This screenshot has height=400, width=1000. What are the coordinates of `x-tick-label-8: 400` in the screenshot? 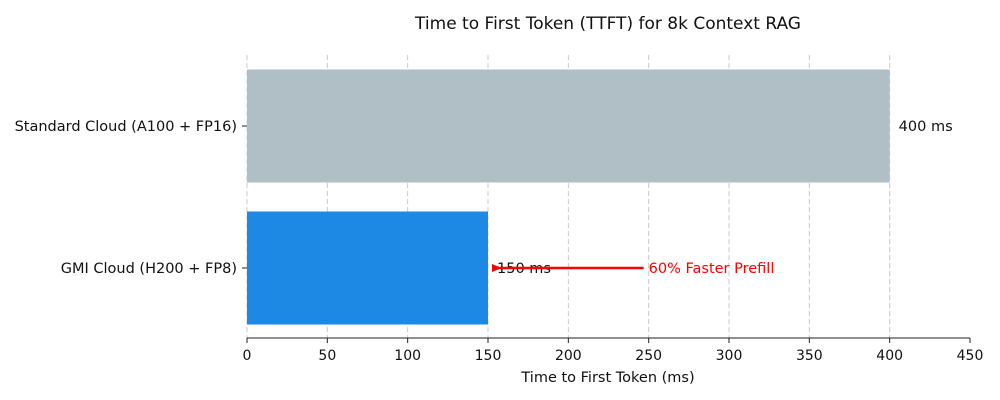 It's located at (889, 356).